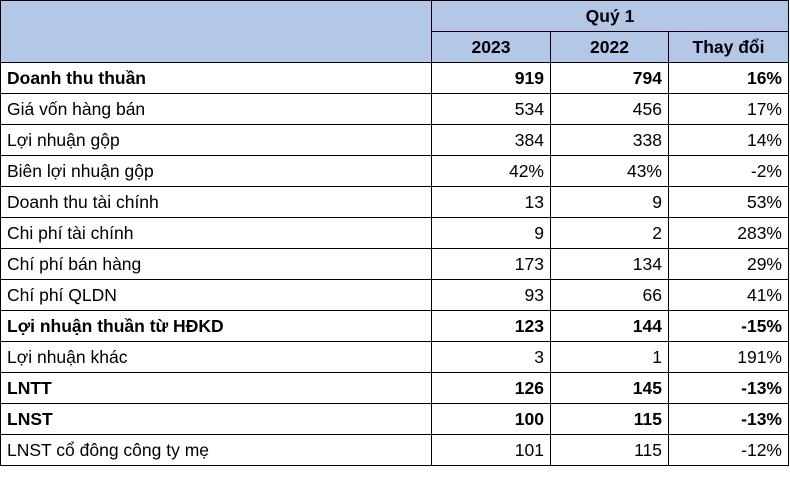  Describe the element at coordinates (216, 264) in the screenshot. I see `row-label: Chí phí bán hàng` at that location.